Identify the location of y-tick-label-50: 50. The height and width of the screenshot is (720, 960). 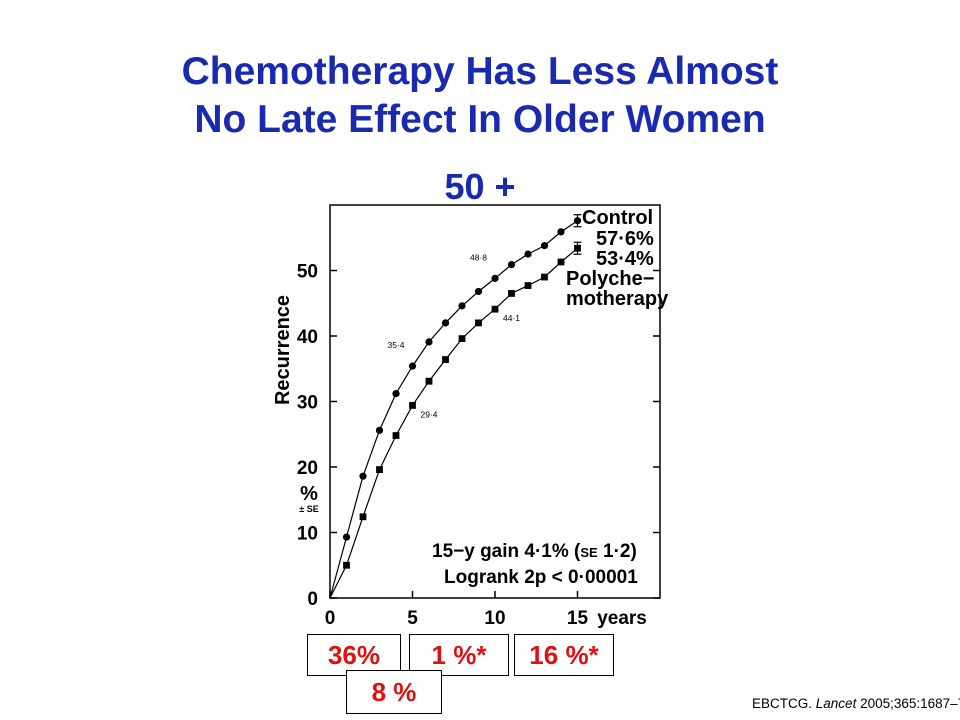
(307, 272).